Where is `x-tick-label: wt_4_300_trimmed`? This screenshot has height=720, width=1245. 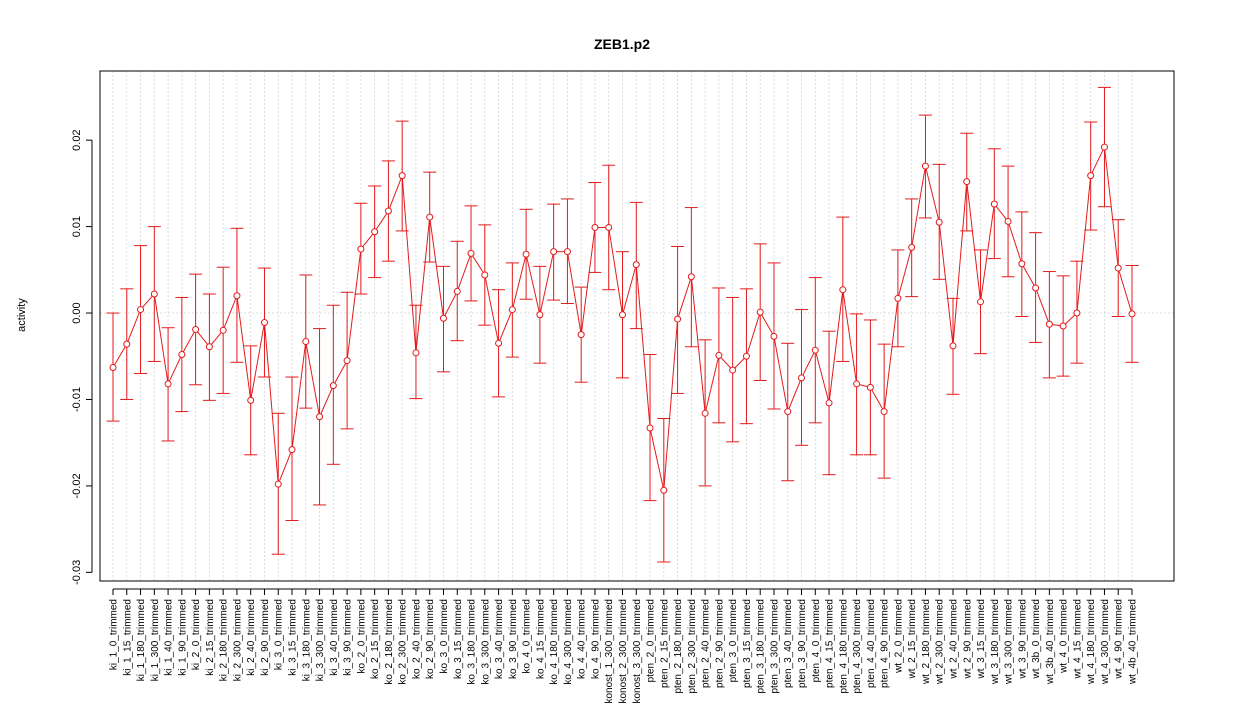 x-tick-label: wt_4_300_trimmed is located at coordinates (1105, 642).